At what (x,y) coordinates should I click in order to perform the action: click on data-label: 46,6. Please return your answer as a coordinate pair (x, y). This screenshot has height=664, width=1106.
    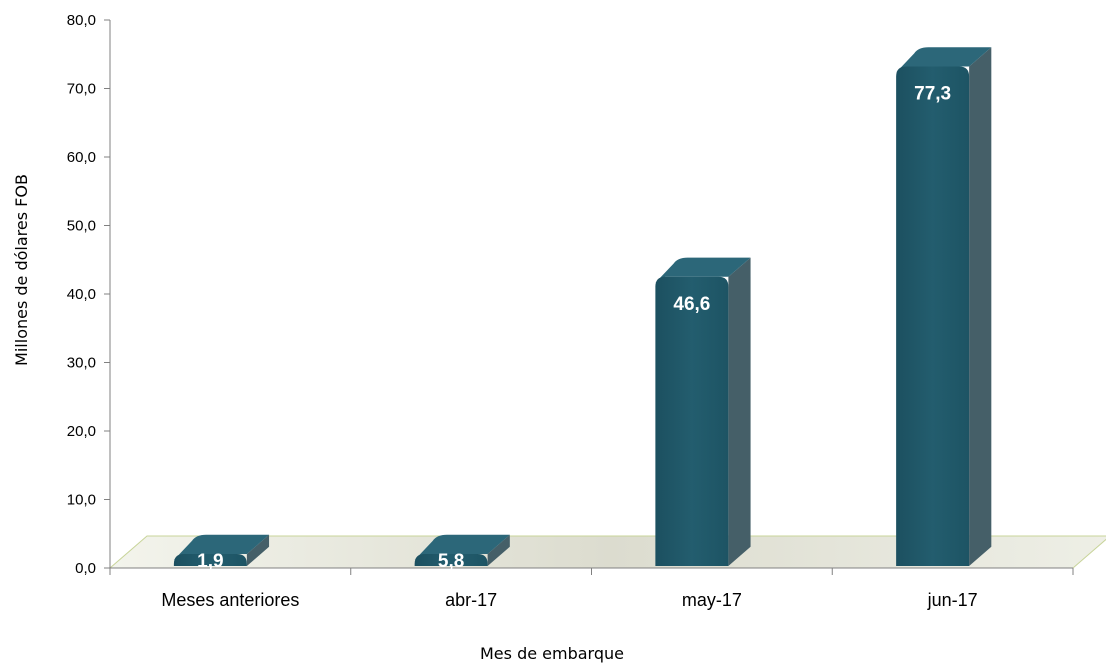
    Looking at the image, I should click on (691, 304).